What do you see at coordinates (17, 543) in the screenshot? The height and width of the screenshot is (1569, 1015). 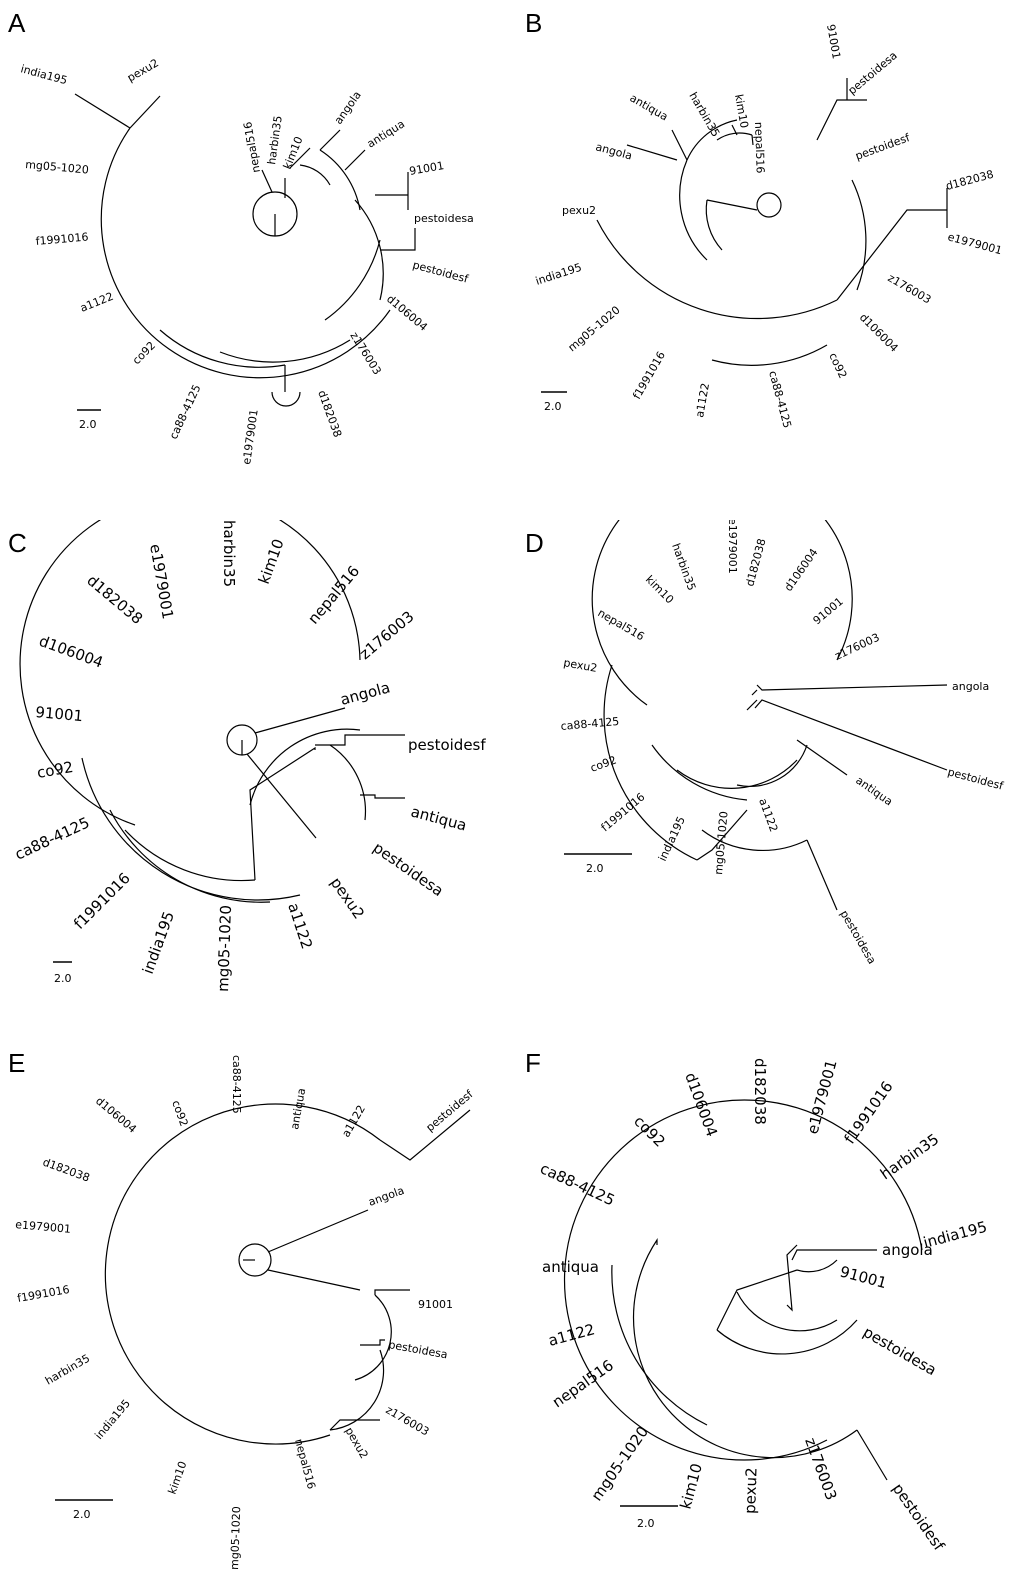 I see `panel-label: C` at bounding box center [17, 543].